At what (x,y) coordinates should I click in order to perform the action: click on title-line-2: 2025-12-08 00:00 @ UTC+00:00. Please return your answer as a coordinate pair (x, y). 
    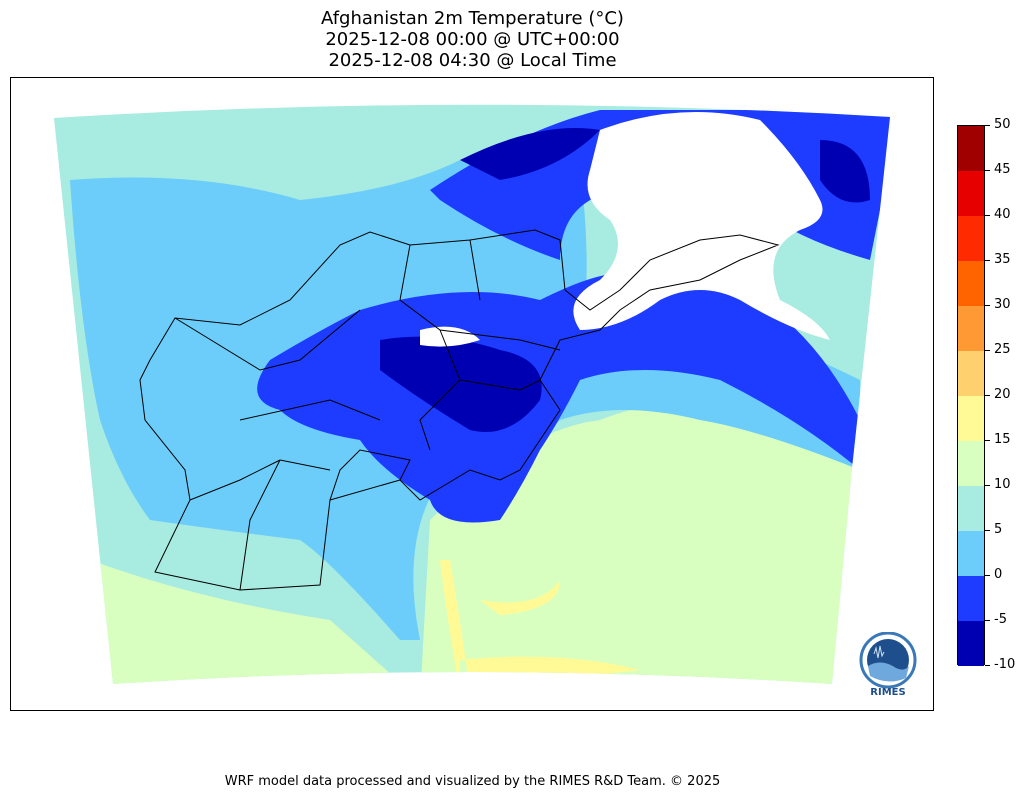
    Looking at the image, I should click on (472, 39).